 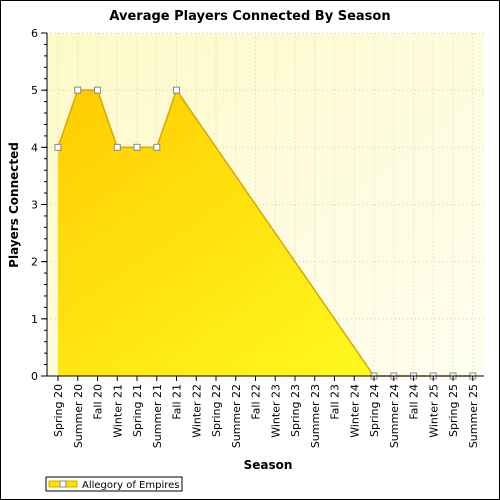 I want to click on x-tick-label: Summer 20, so click(x=78, y=416).